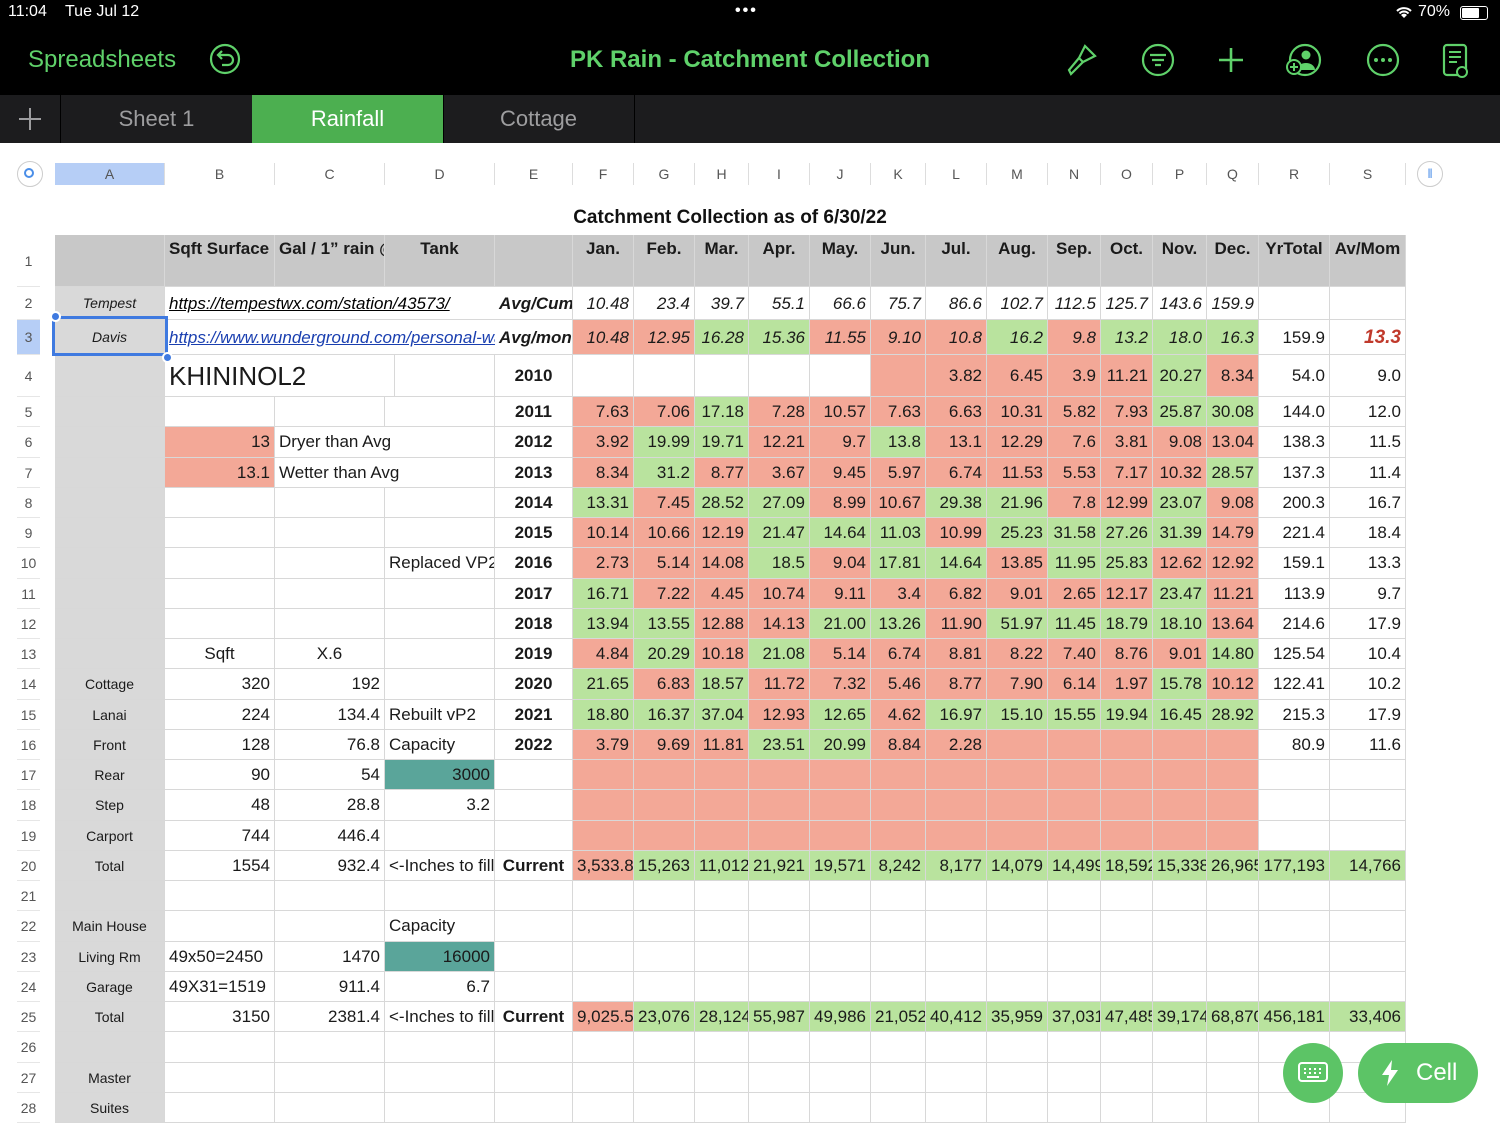 Image resolution: width=1500 pixels, height=1124 pixels. Describe the element at coordinates (330, 623) in the screenshot. I see `cell-c12` at that location.